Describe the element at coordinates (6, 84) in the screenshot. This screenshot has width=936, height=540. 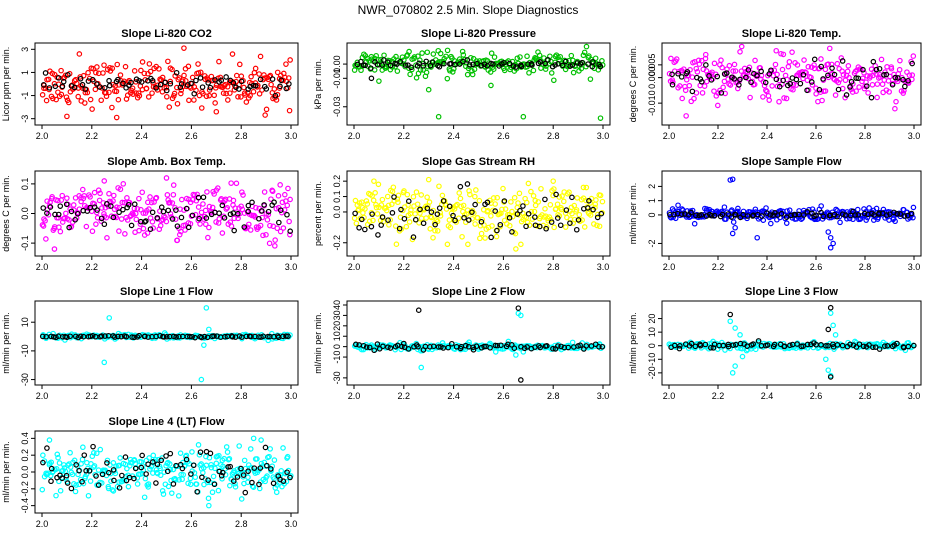
I see `y-axis-label: Licor ppm per min.` at that location.